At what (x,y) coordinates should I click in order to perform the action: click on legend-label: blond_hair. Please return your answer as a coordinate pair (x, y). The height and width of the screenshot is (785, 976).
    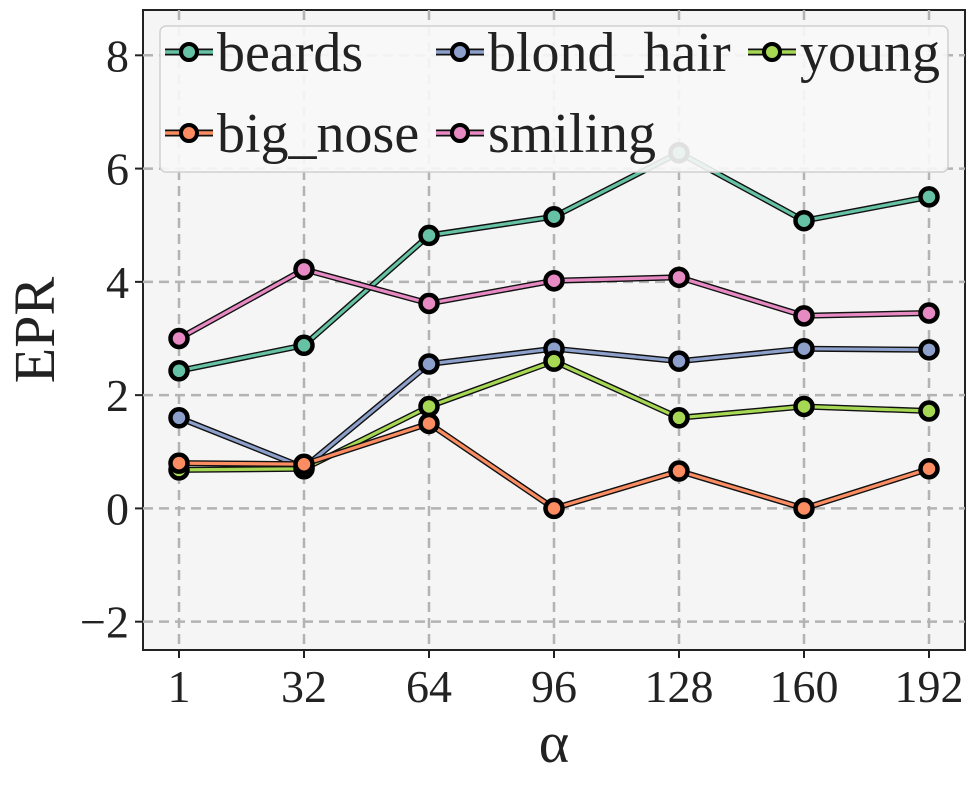
    Looking at the image, I should click on (609, 53).